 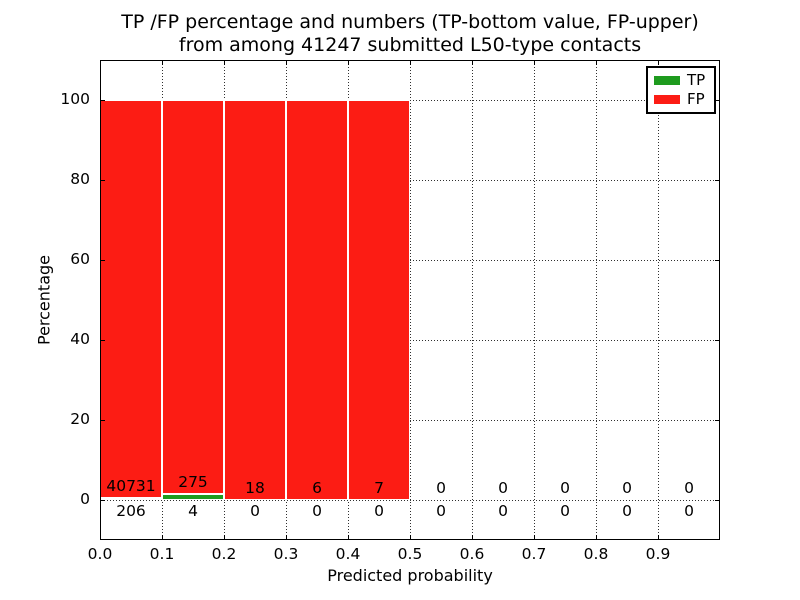 I want to click on x-tick-label: 0.0, so click(x=100, y=554).